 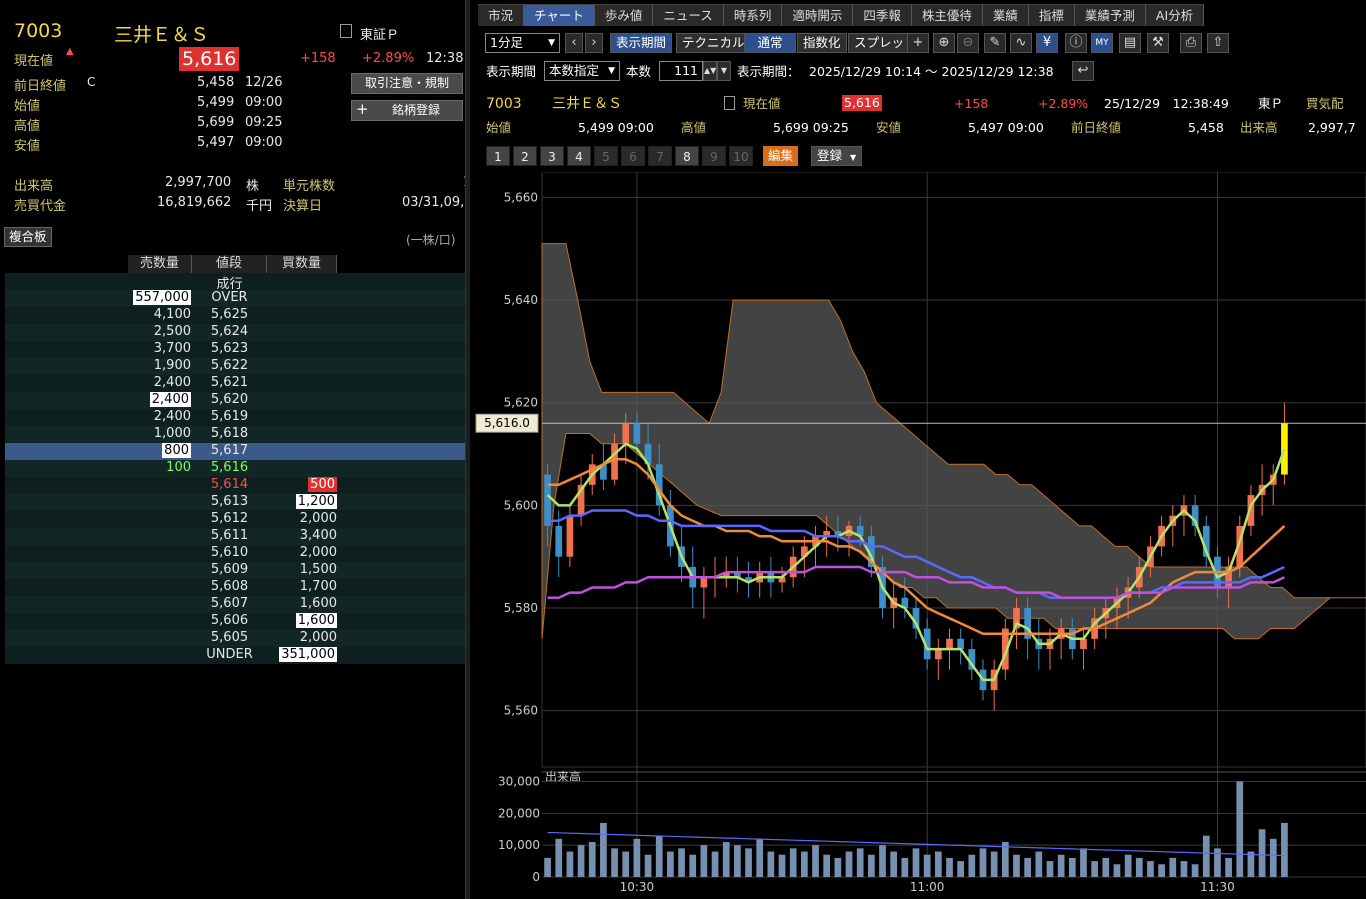 What do you see at coordinates (1191, 43) in the screenshot?
I see `print-icon: ⎙` at bounding box center [1191, 43].